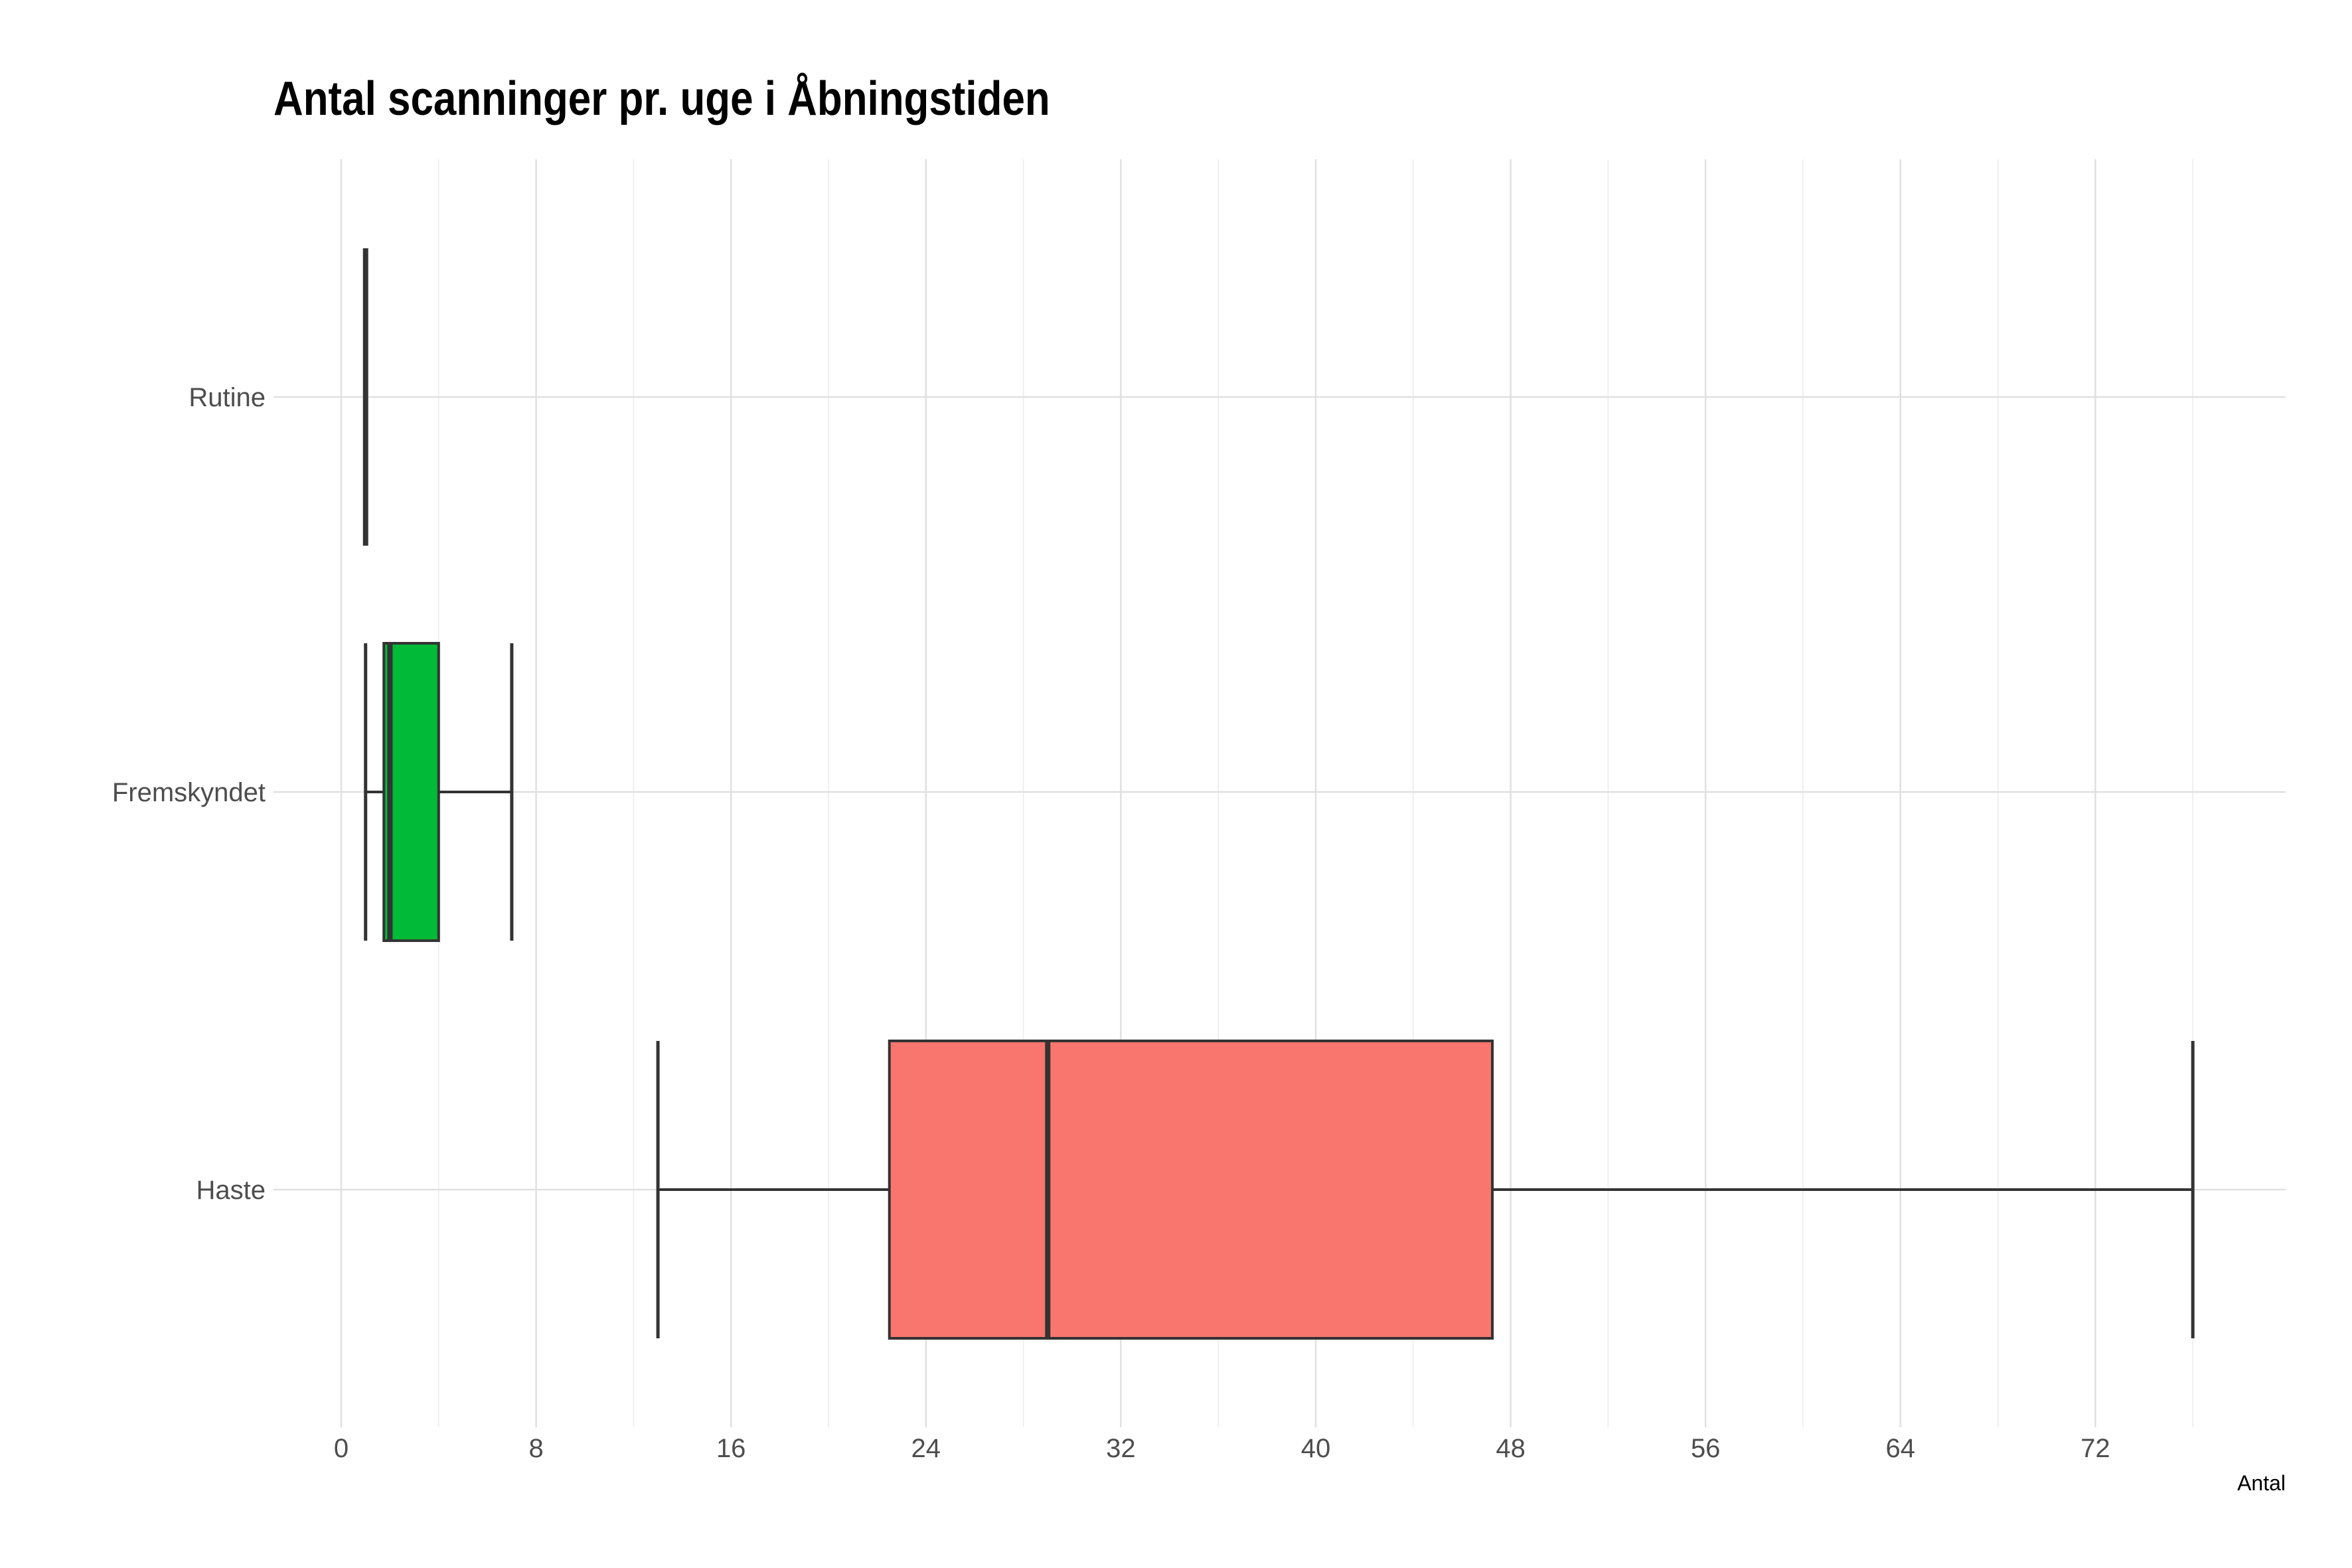 This screenshot has width=2352, height=1568. I want to click on category-label: Rutine, so click(228, 398).